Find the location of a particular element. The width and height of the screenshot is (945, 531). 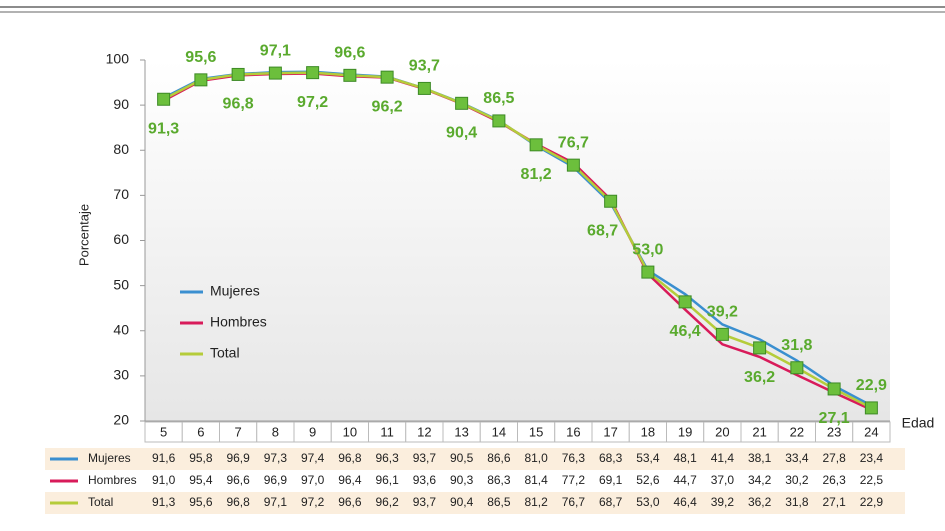

data-label: 27,1 is located at coordinates (834, 418).